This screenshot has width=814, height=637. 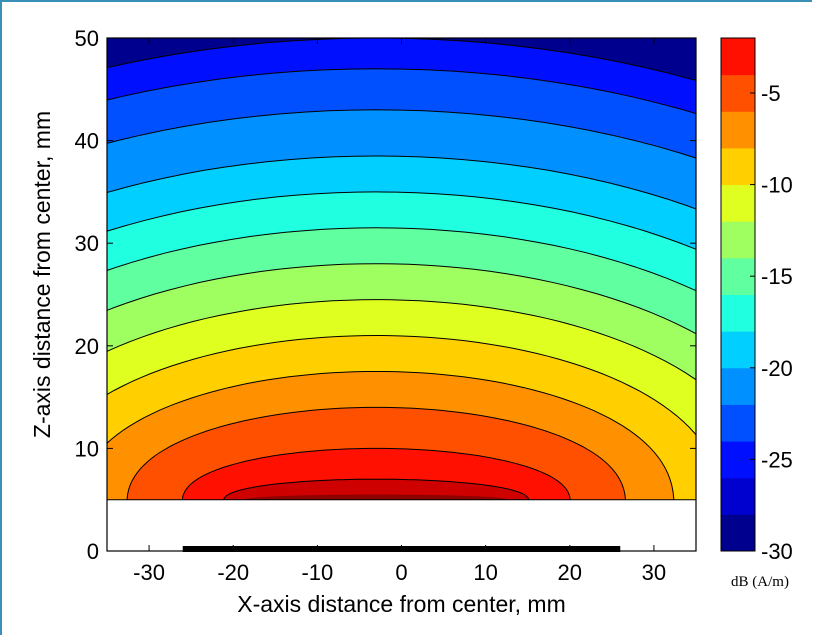 I want to click on x-tick-label: 10, so click(x=485, y=572).